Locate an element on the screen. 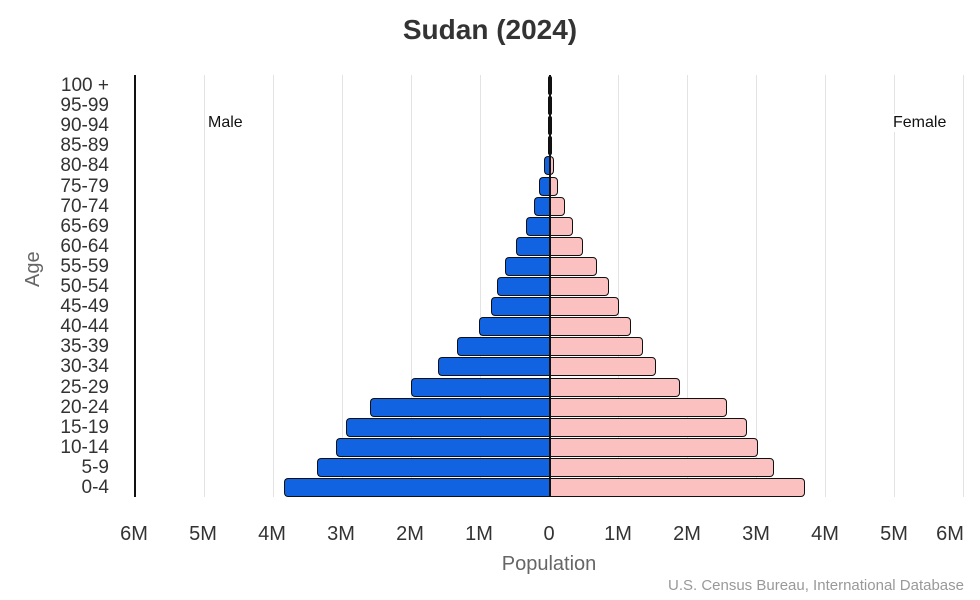 This screenshot has height=600, width=980. age-group-label: 35-39 is located at coordinates (84, 347).